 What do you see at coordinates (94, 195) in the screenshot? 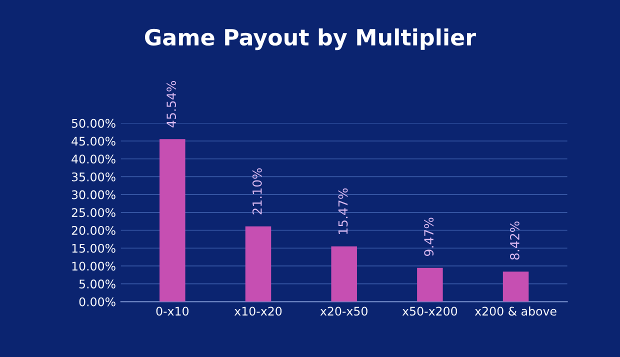
I see `y-tick-label: 30.00%` at bounding box center [94, 195].